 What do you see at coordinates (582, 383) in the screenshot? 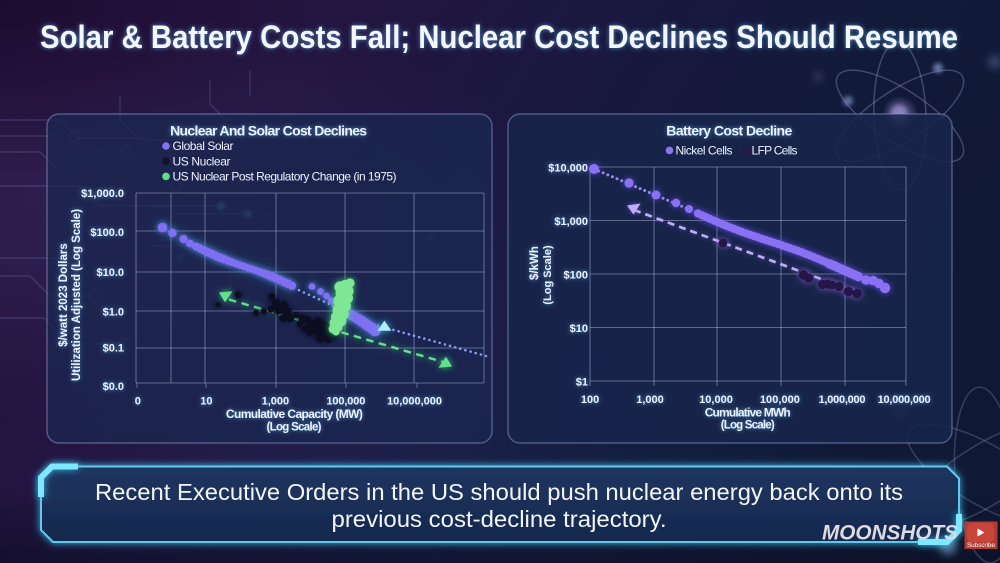
I see `svg-text: $1` at bounding box center [582, 383].